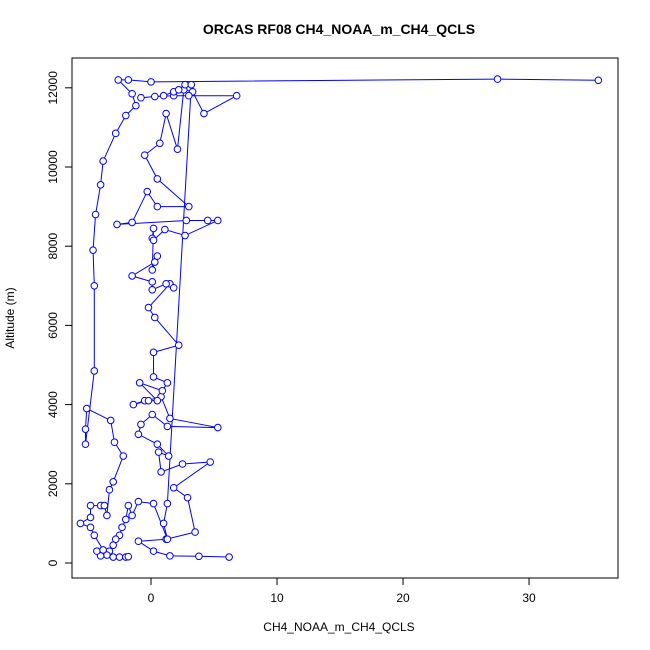  I want to click on y-axis-label: Altitude (m), so click(10, 317).